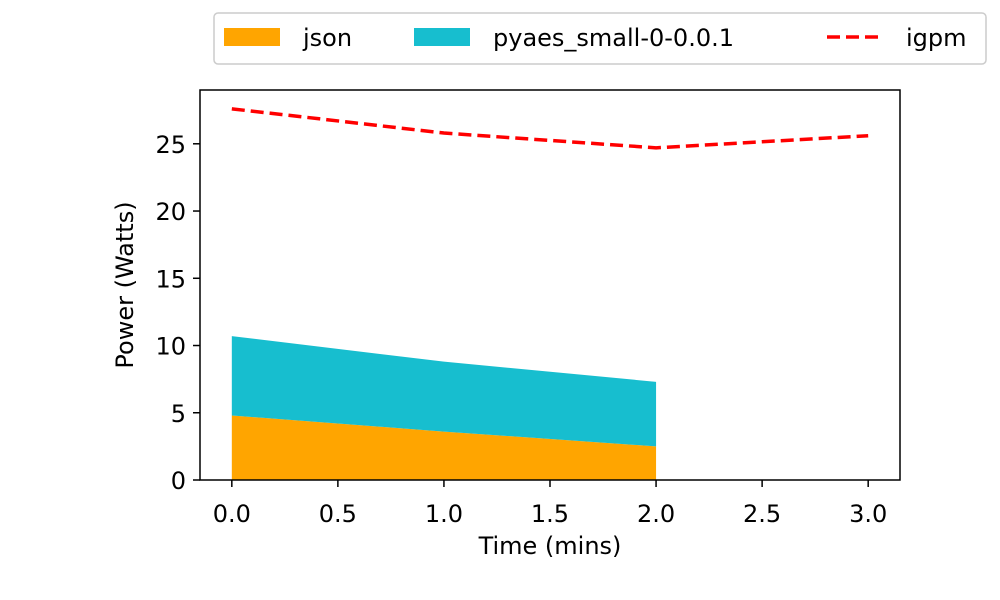  I want to click on legend-frame, so click(600, 38).